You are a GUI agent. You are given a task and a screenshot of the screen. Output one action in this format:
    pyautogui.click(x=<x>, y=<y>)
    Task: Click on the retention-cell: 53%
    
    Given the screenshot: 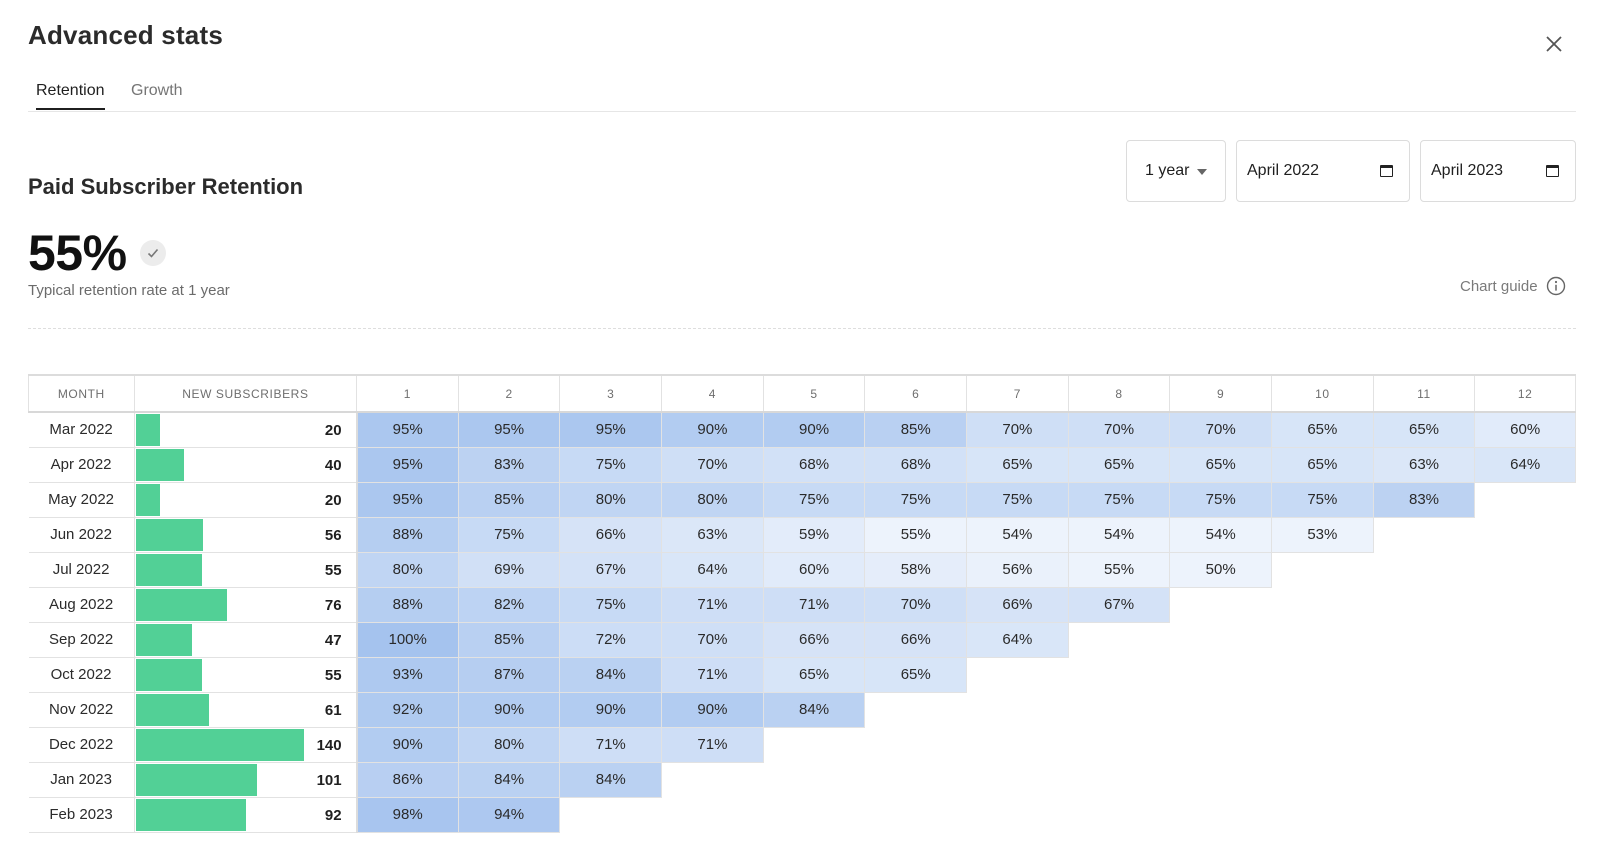 What is the action you would take?
    pyautogui.click(x=1322, y=534)
    